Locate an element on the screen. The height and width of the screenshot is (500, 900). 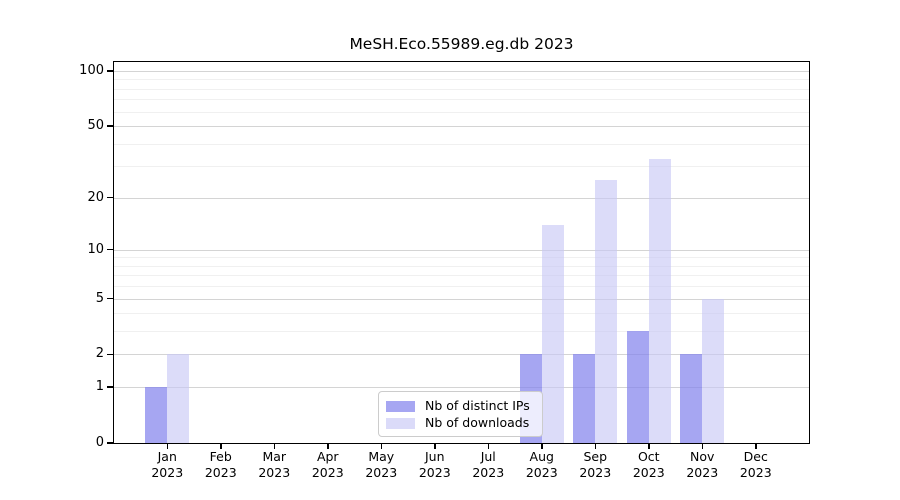
x-axis-tick-label: Dec 2023 is located at coordinates (756, 465).